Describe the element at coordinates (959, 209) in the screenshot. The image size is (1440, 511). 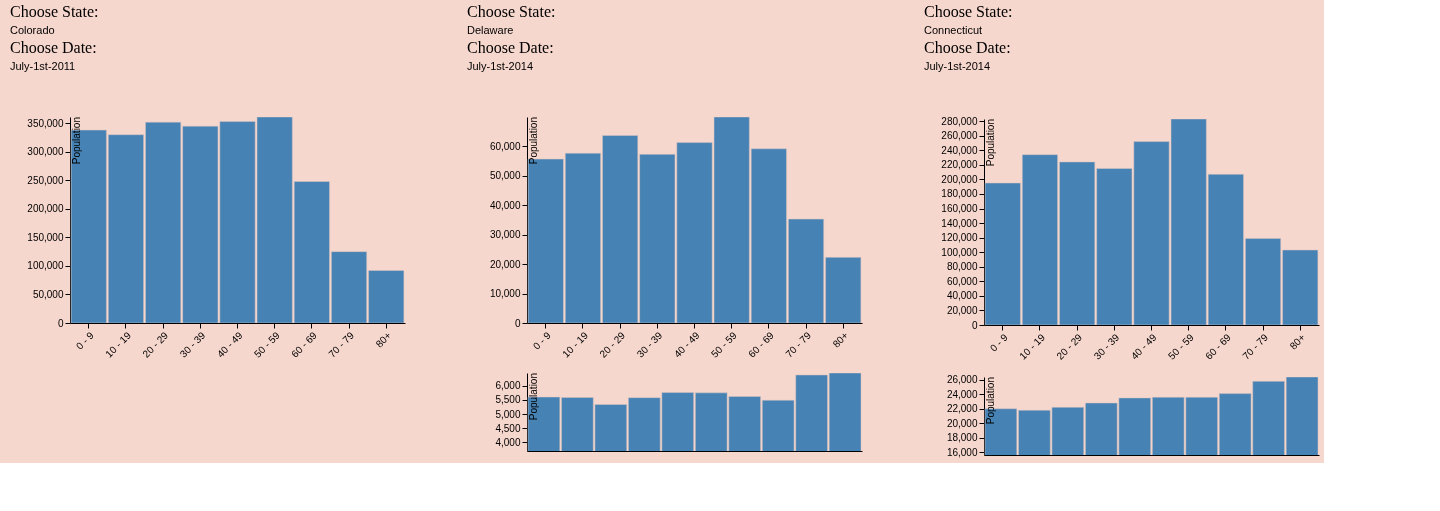
I see `y-tick-label: 160,000` at that location.